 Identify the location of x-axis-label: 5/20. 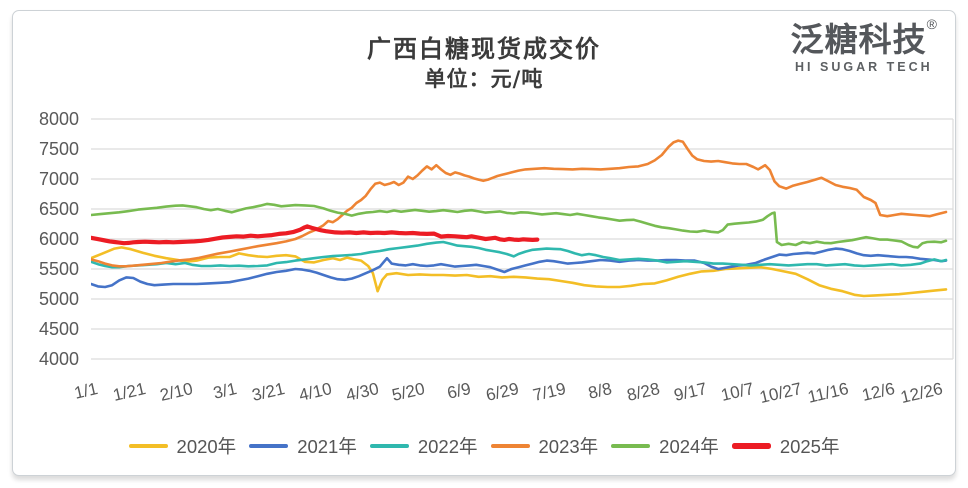
(409, 392).